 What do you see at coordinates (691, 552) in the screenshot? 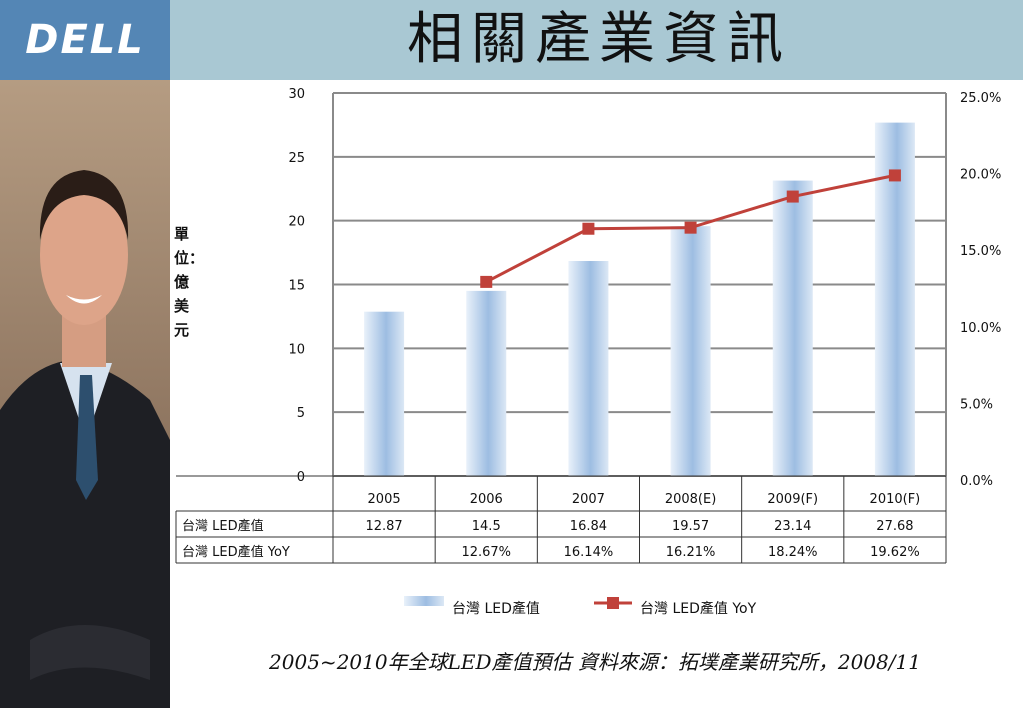
I see `data-label: 16.21%` at bounding box center [691, 552].